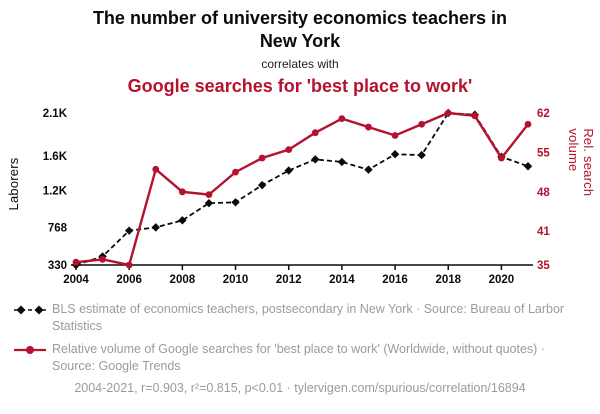 The width and height of the screenshot is (600, 414). What do you see at coordinates (55, 114) in the screenshot?
I see `svg-text: 2.1K` at bounding box center [55, 114].